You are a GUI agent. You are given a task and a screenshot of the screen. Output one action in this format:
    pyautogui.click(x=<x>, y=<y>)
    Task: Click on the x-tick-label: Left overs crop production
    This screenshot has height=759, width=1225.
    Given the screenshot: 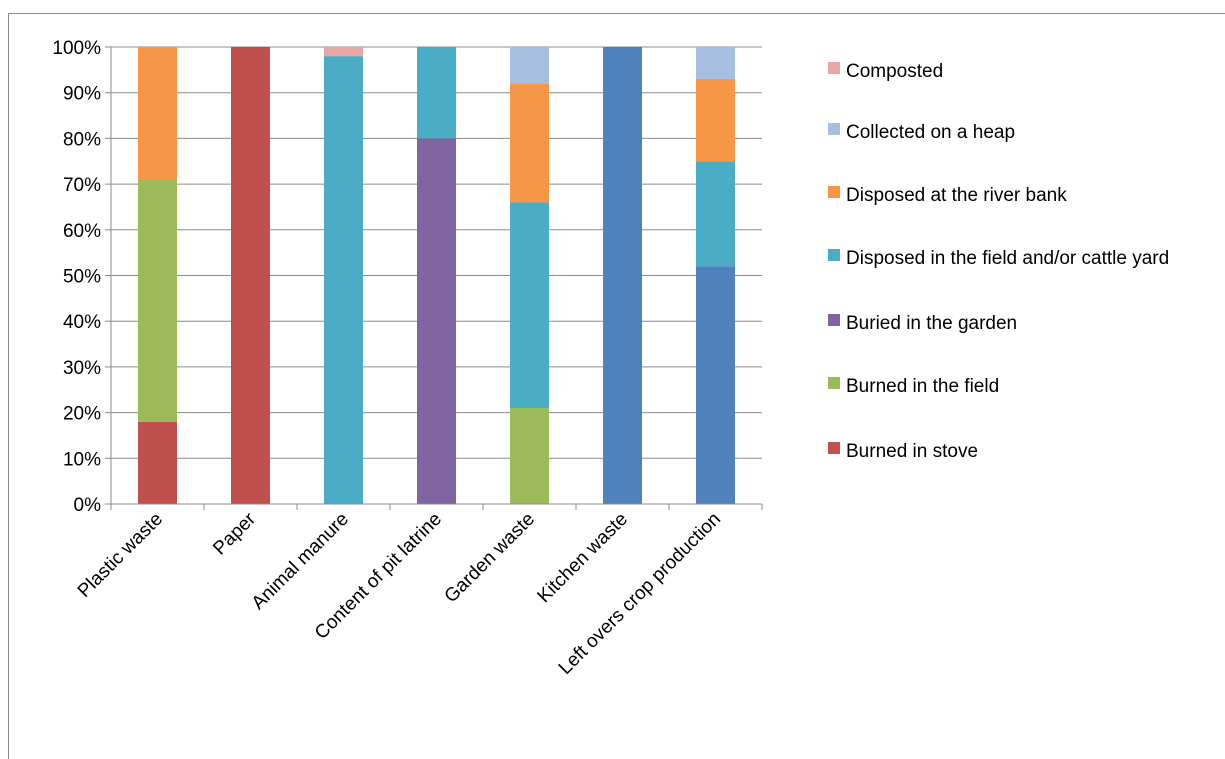 What is the action you would take?
    pyautogui.click(x=640, y=594)
    